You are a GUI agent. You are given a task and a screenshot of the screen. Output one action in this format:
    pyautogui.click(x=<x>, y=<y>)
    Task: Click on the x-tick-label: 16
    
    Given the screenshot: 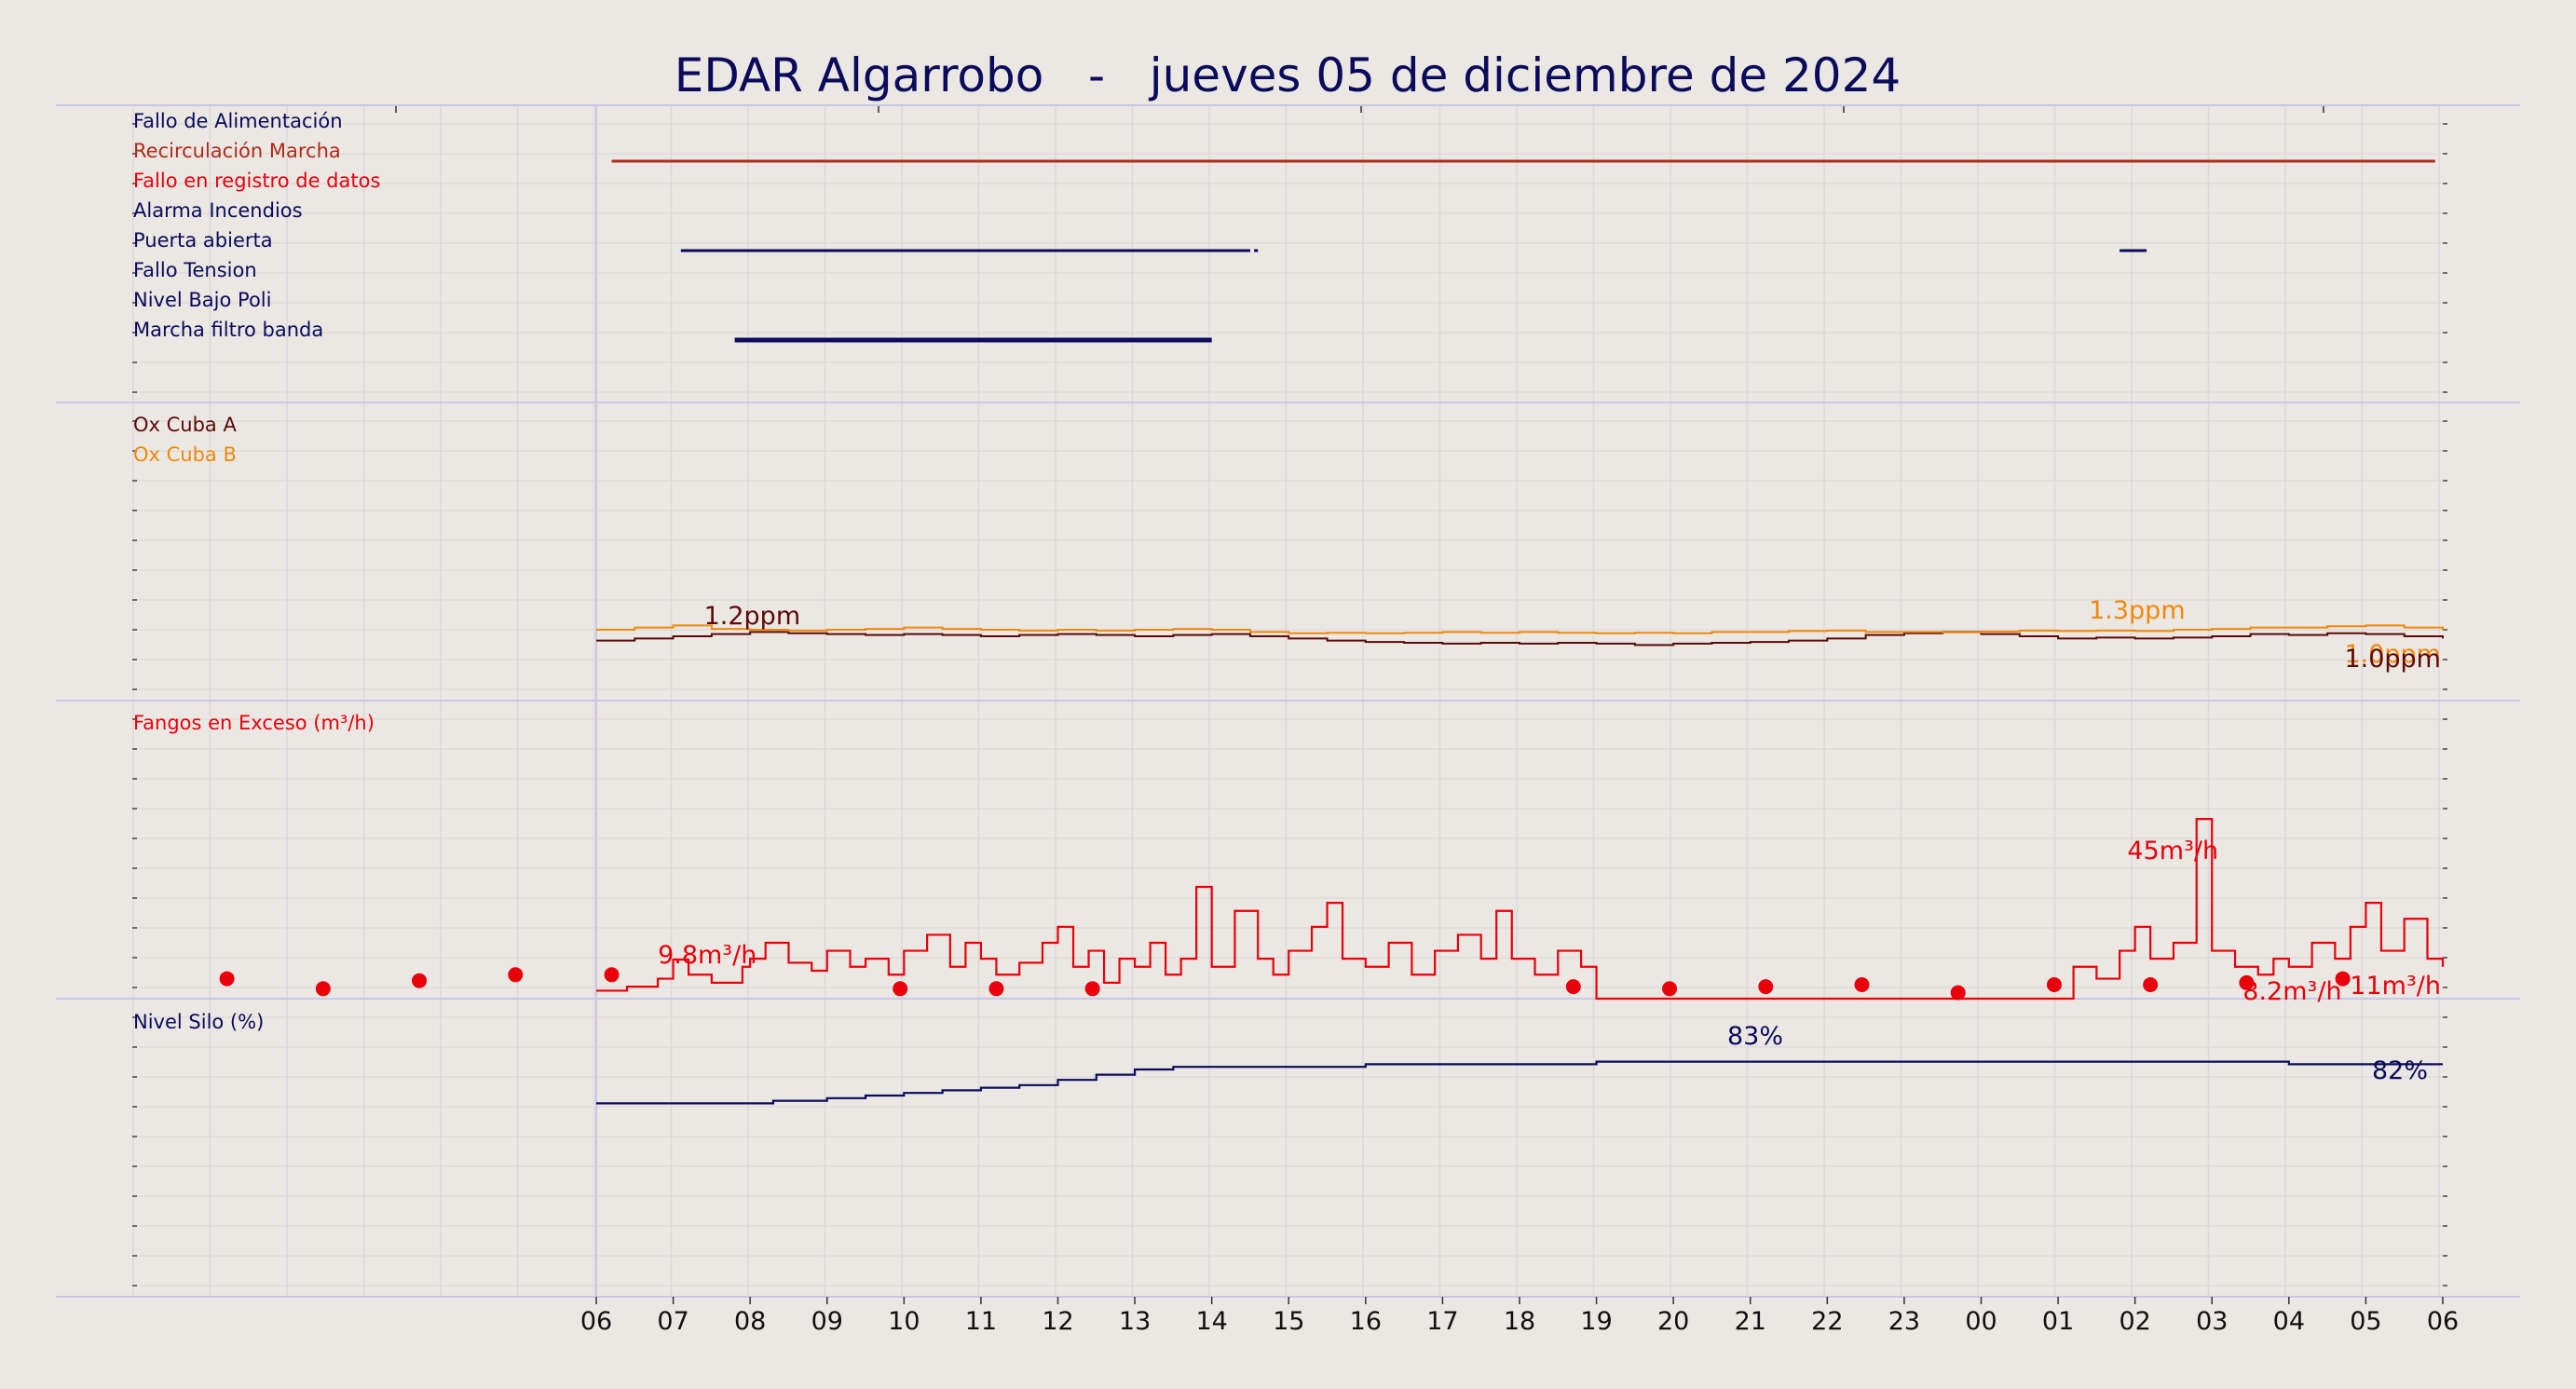 What is the action you would take?
    pyautogui.click(x=1366, y=1321)
    